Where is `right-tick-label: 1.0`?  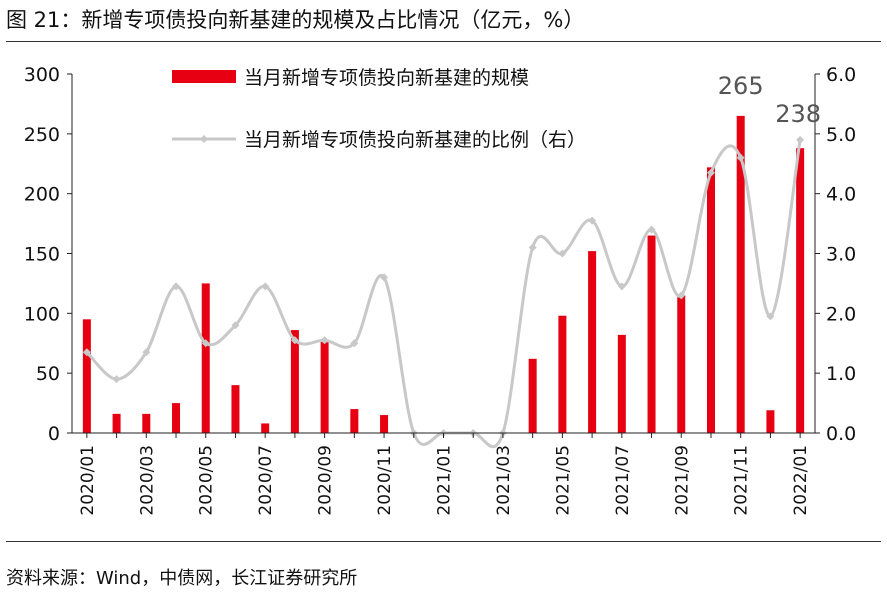 right-tick-label: 1.0 is located at coordinates (841, 374).